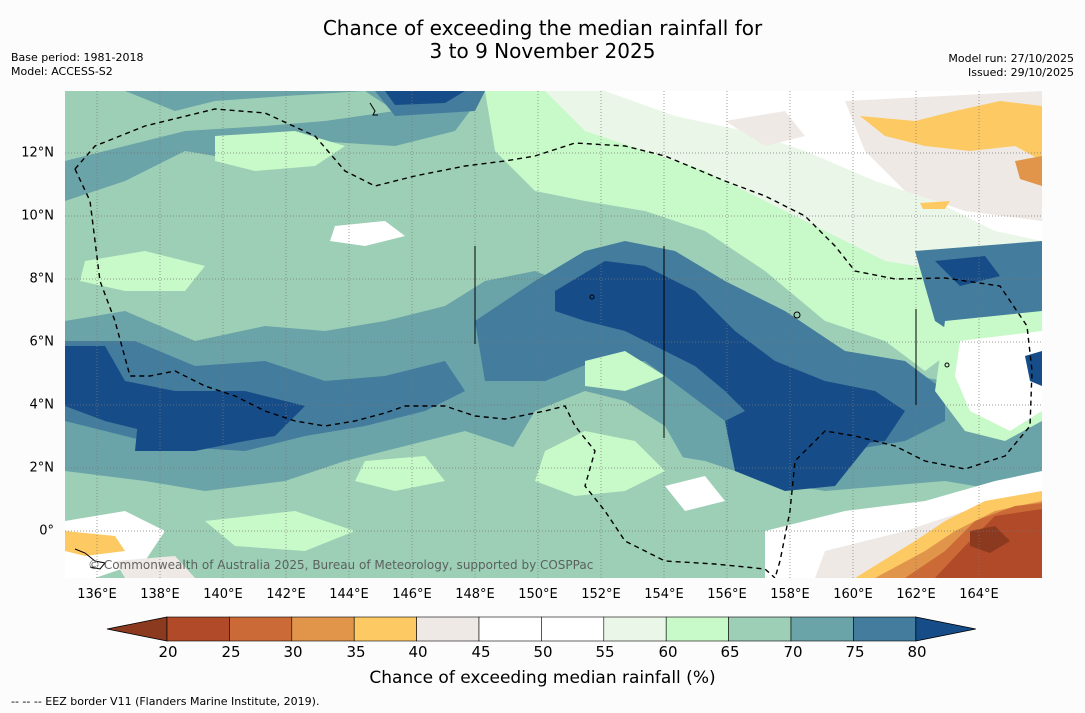 The height and width of the screenshot is (713, 1085). I want to click on zone-80plus-west-b, so click(215, 421).